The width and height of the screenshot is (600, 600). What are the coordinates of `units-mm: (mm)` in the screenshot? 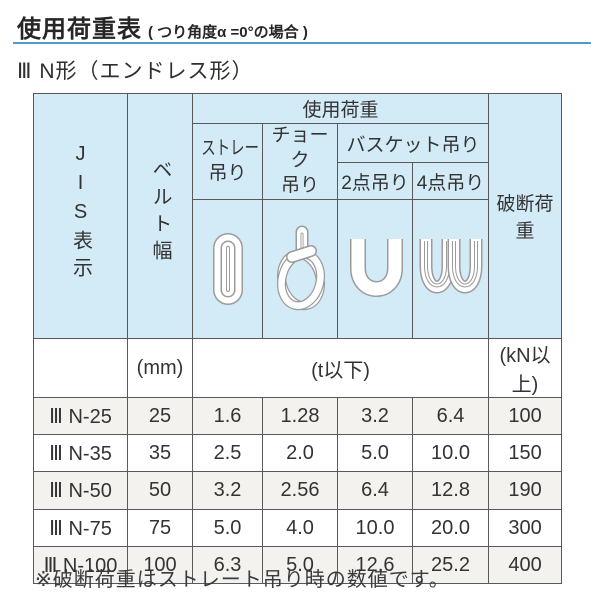 It's located at (160, 368).